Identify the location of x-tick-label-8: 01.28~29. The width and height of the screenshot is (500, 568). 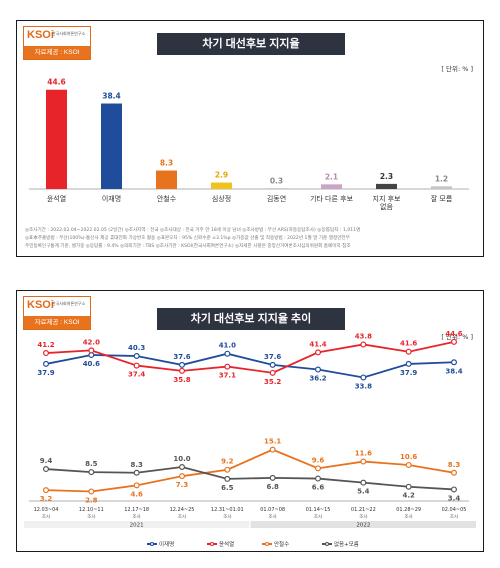
(408, 510).